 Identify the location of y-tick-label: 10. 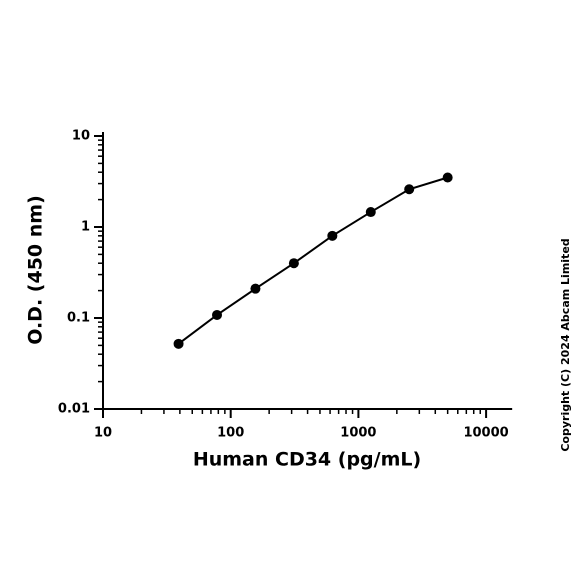
(81, 136).